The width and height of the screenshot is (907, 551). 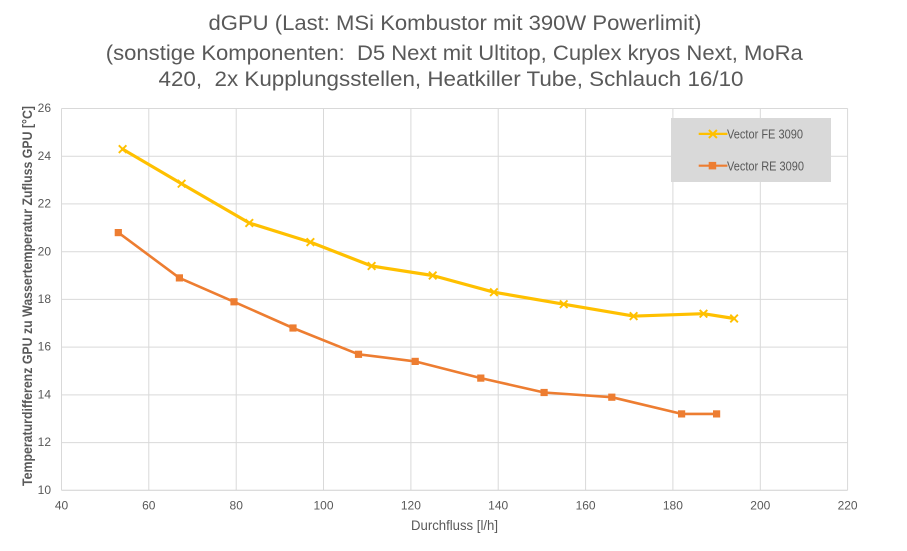 I want to click on svg-text: 24, so click(x=45, y=156).